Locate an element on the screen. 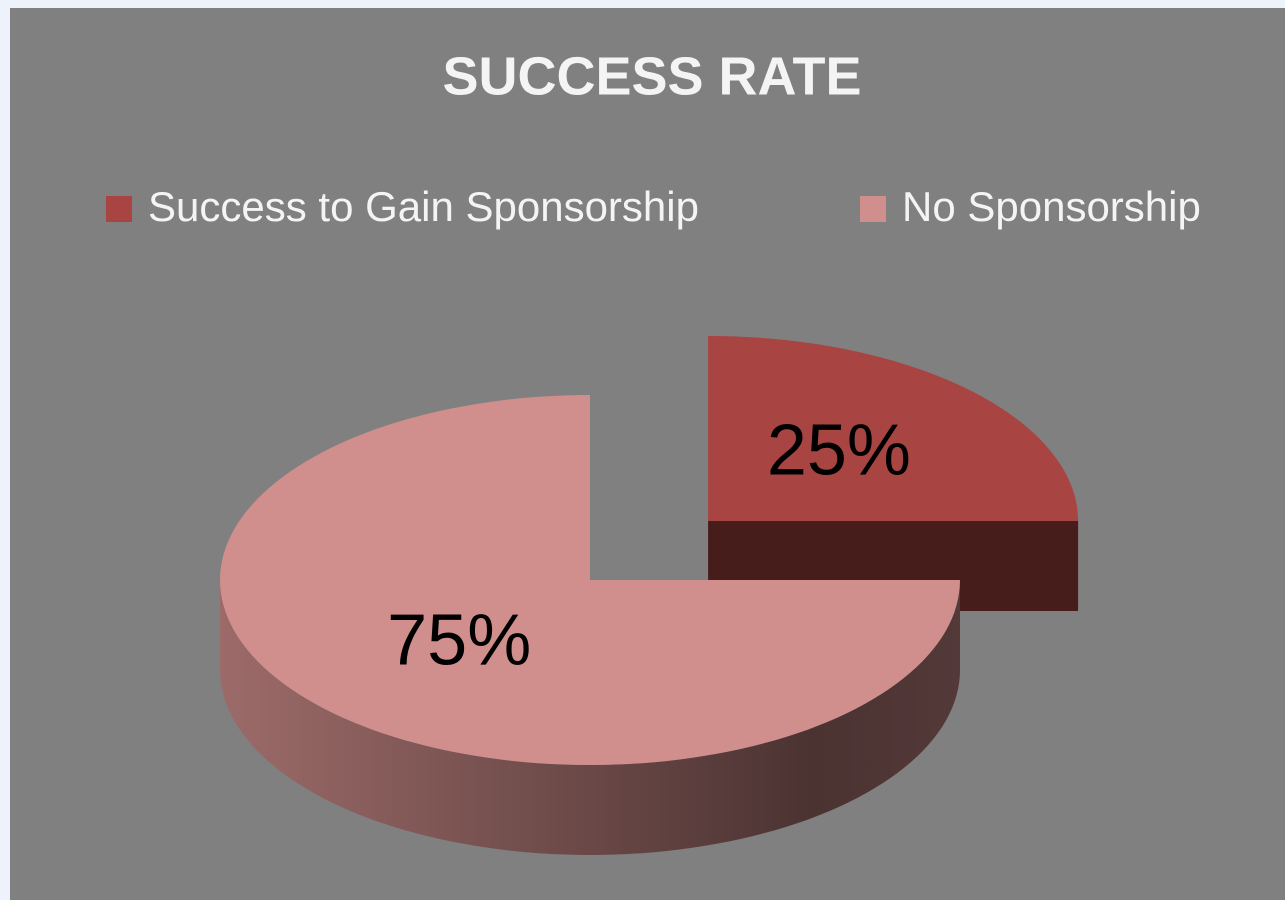  slice is located at coordinates (893, 428).